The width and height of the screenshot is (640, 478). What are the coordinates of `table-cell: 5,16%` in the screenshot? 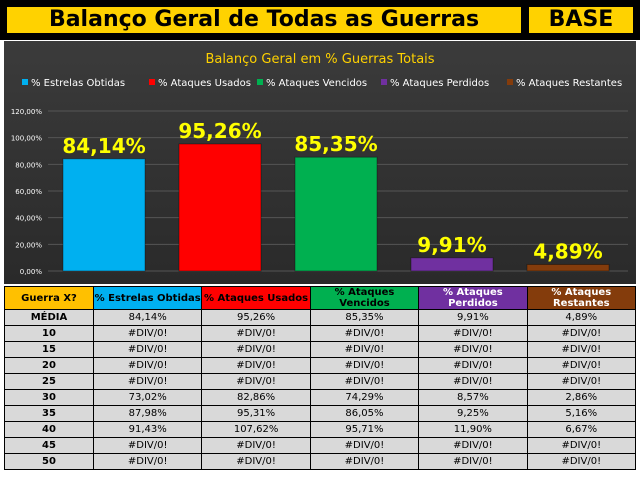 It's located at (581, 413).